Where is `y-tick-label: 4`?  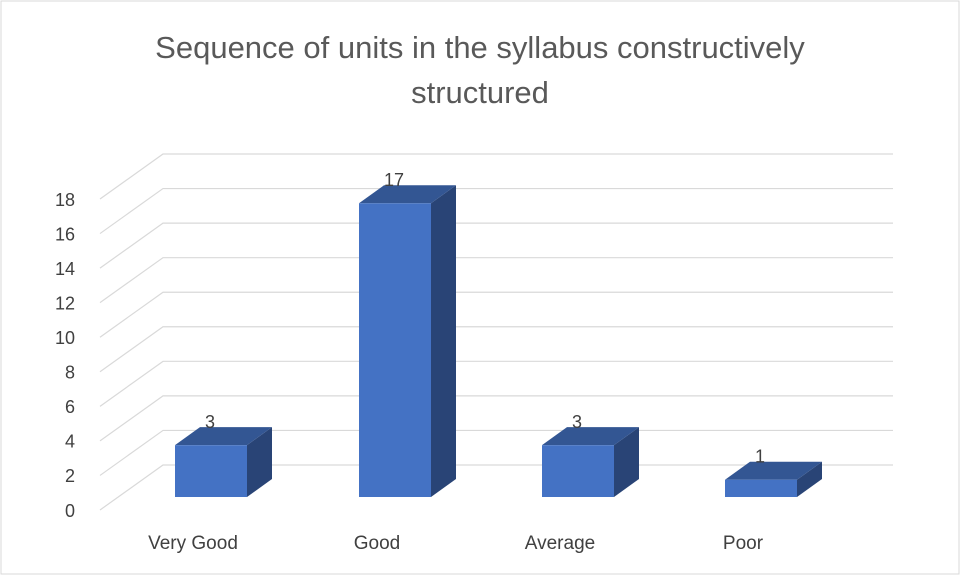
y-tick-label: 4 is located at coordinates (70, 442).